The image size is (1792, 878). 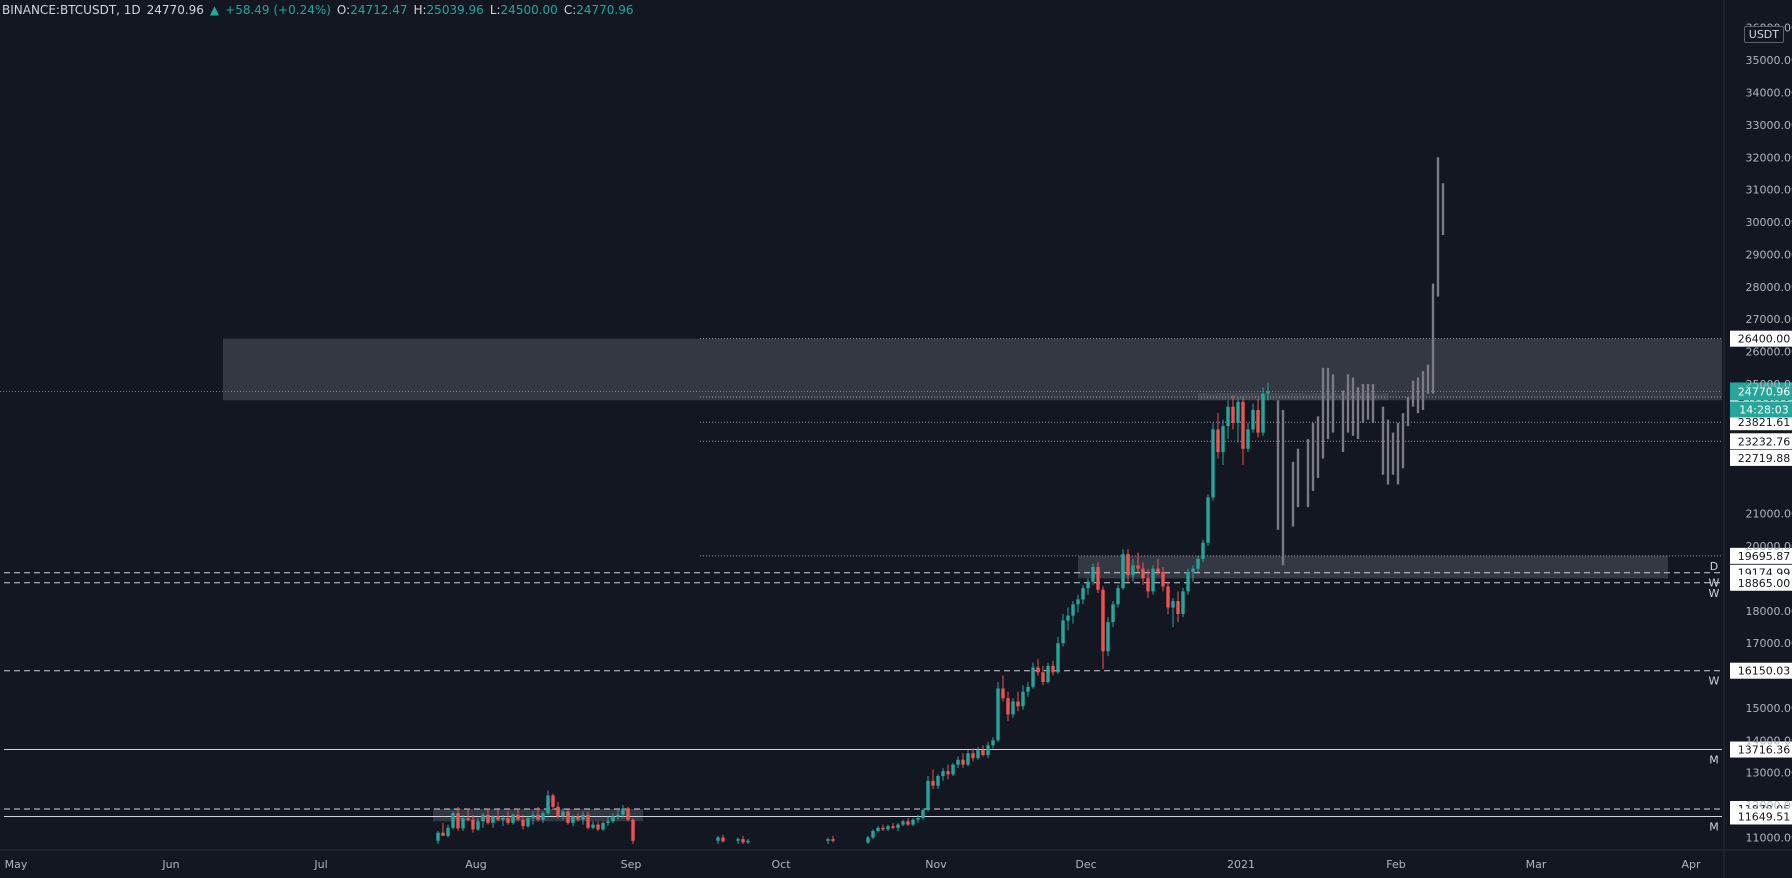 I want to click on current-price-tag-bg, so click(x=1761, y=391).